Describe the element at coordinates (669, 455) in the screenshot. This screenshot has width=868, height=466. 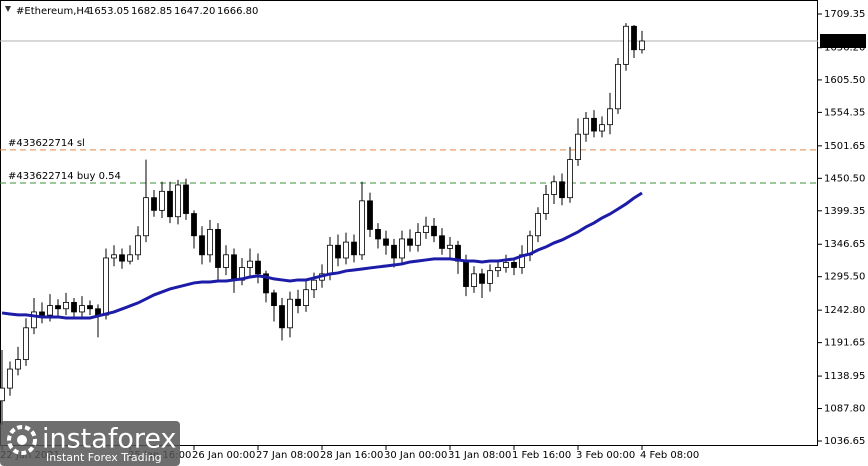
I see `x-tick-label: 4 Feb 08:00` at that location.